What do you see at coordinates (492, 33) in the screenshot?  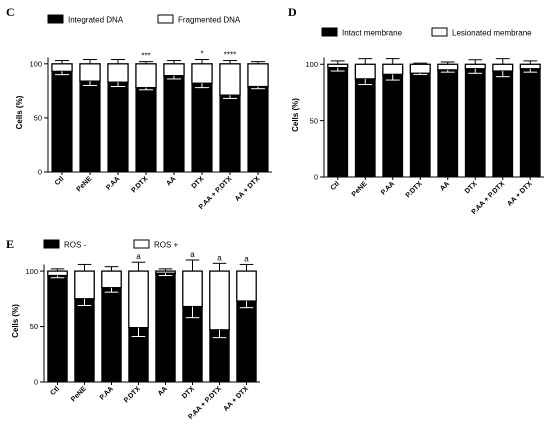 I see `legend-label-lesionated-membrane: Lesionated membrane` at bounding box center [492, 33].